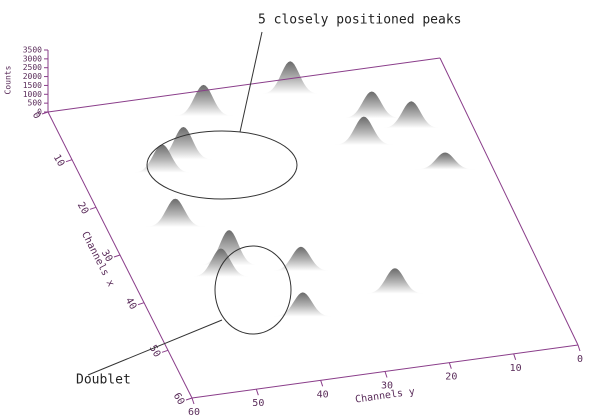  Describe the element at coordinates (32, 50) in the screenshot. I see `z-tick-label: 3500` at that location.